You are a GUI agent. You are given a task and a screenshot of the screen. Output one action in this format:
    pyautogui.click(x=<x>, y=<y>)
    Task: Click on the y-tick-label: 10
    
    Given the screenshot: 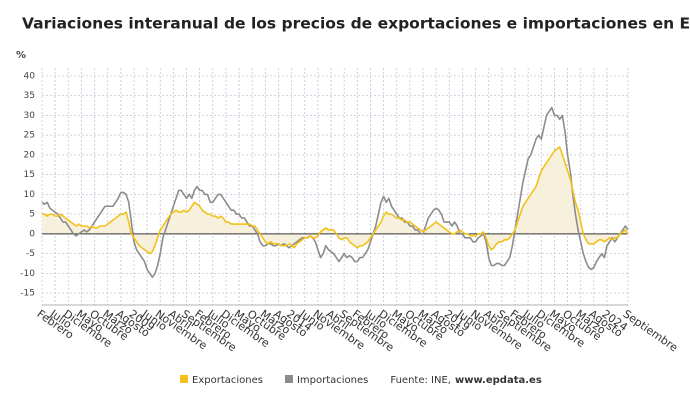 What is the action you would take?
    pyautogui.click(x=30, y=195)
    